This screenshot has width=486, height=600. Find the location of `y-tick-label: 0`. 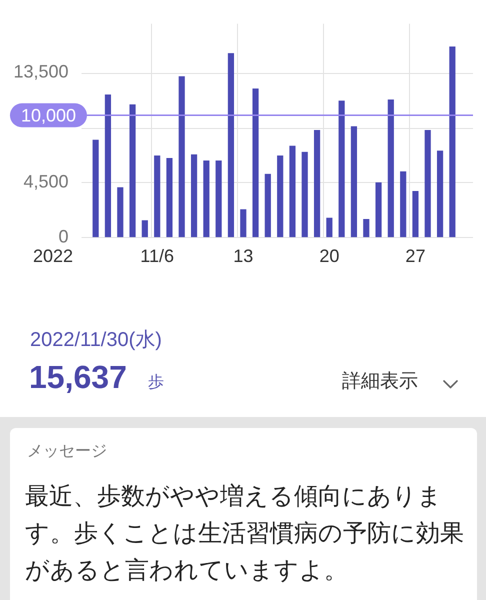

y-tick-label: 0 is located at coordinates (63, 236).